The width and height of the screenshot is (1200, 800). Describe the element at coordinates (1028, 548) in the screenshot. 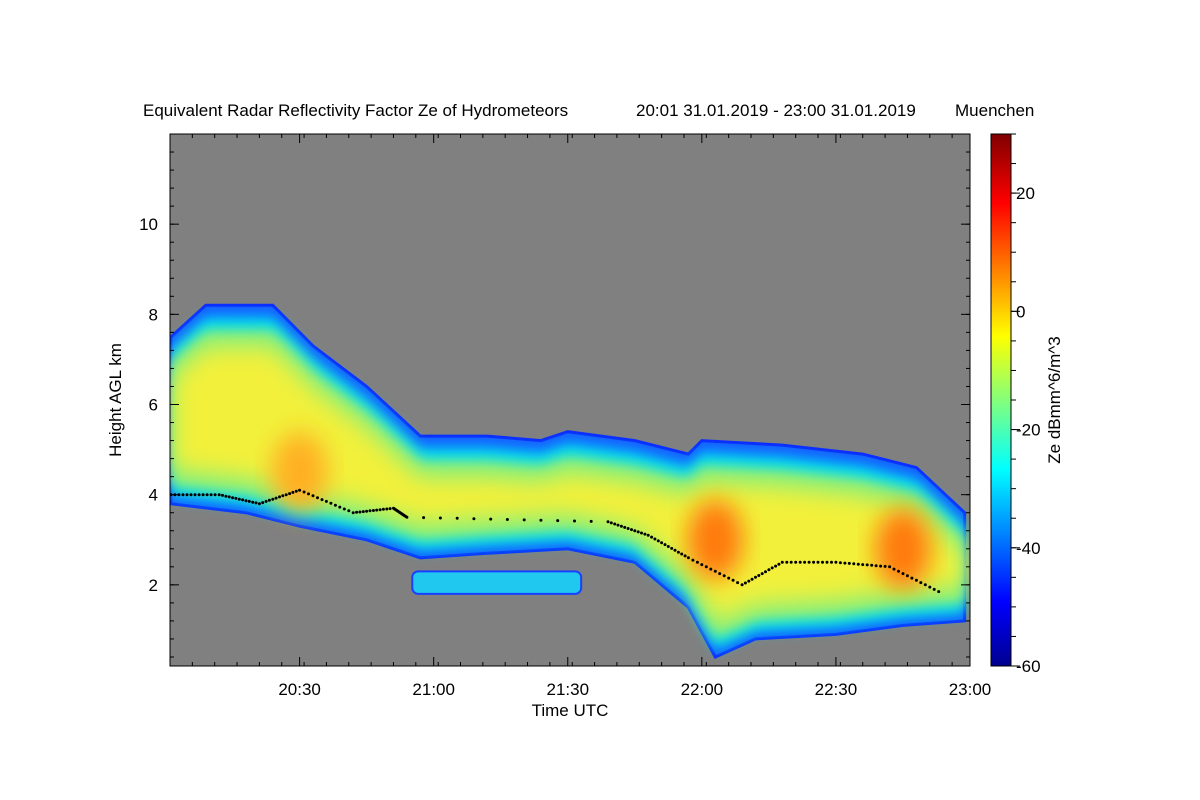

I see `colorbar-tick-label: -40` at that location.